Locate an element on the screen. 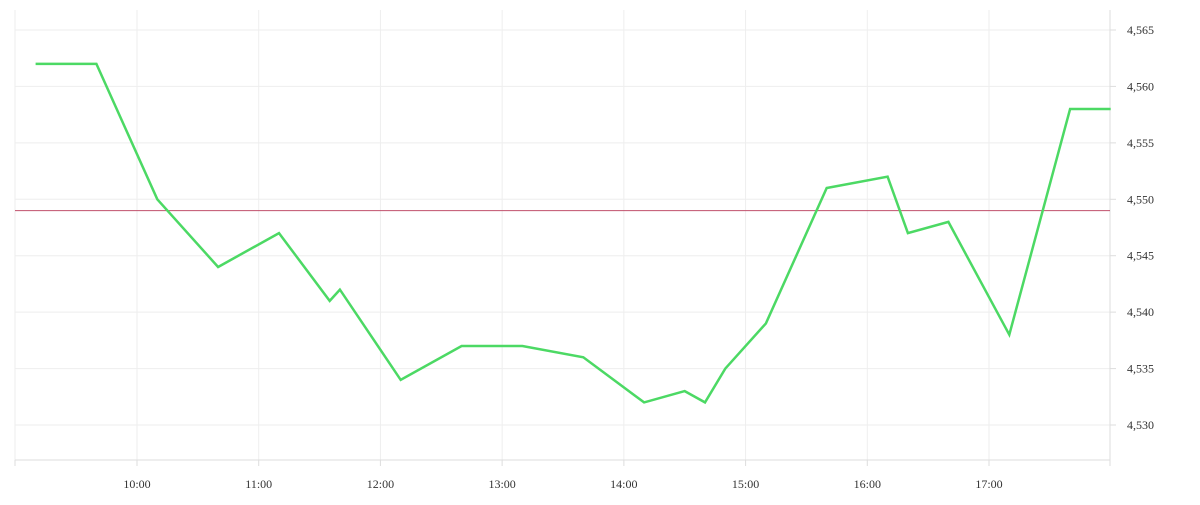 The width and height of the screenshot is (1200, 505). y-tick-label: 4,545 is located at coordinates (1140, 256).